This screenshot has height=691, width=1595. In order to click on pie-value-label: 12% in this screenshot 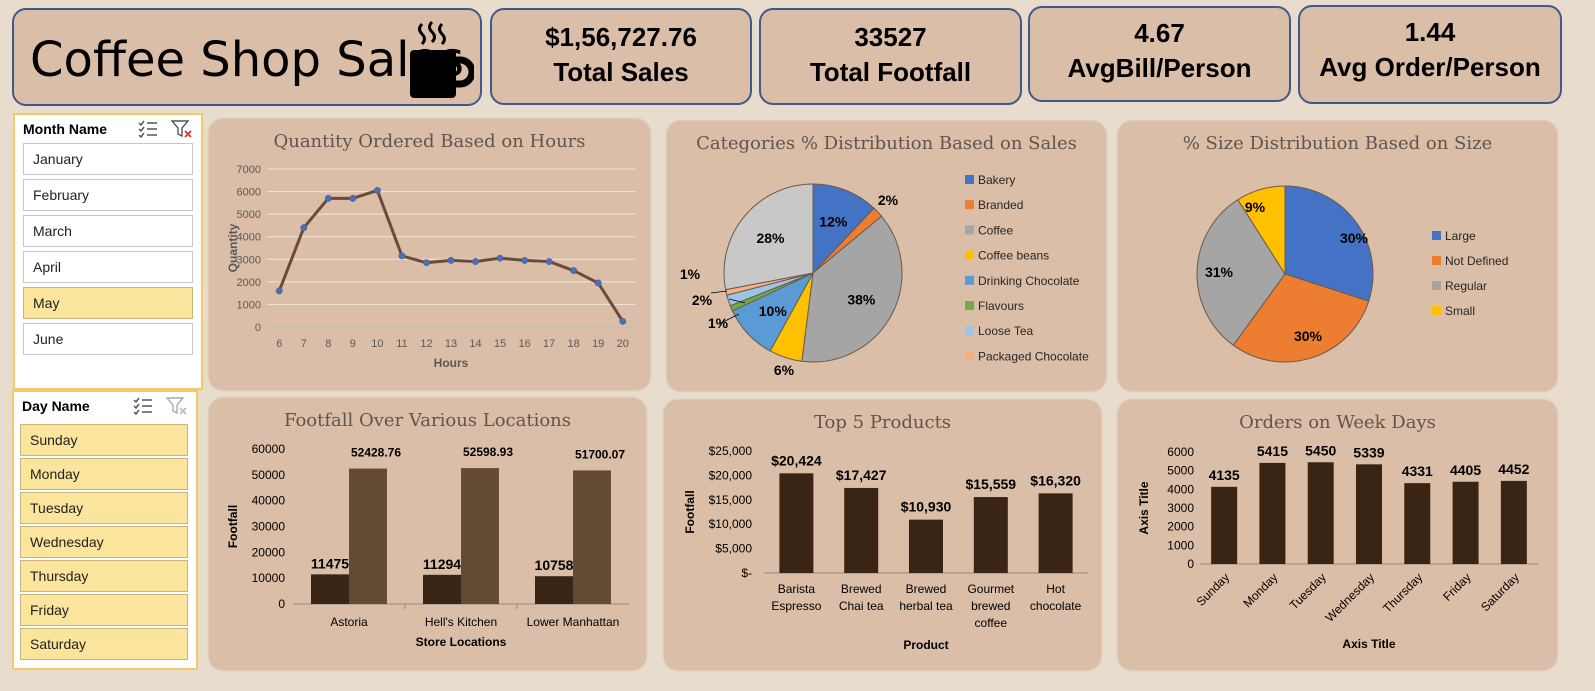, I will do `click(833, 222)`.